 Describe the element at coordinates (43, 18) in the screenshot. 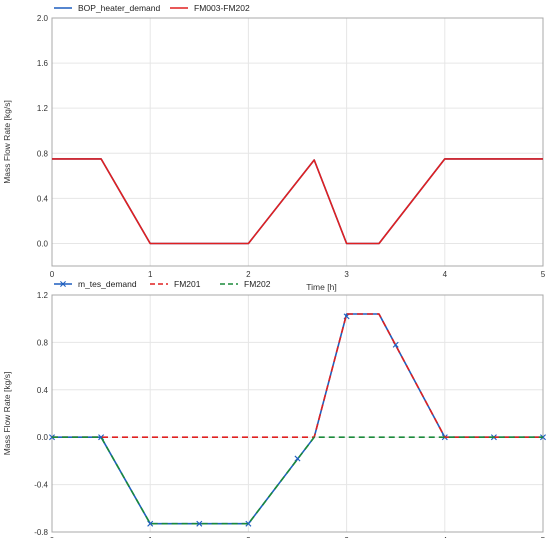

I see `y-tick-label: 2.0` at that location.